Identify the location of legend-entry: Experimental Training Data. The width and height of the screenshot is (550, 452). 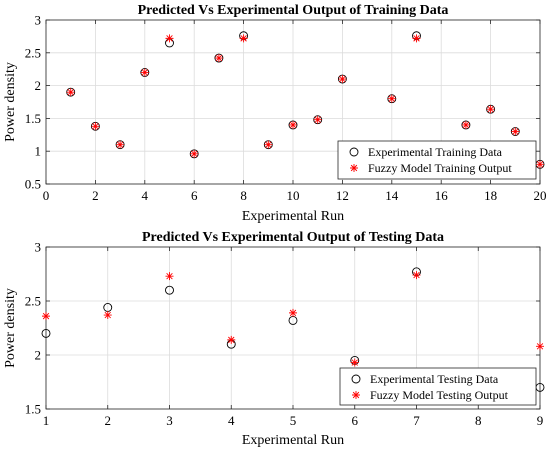
(435, 152).